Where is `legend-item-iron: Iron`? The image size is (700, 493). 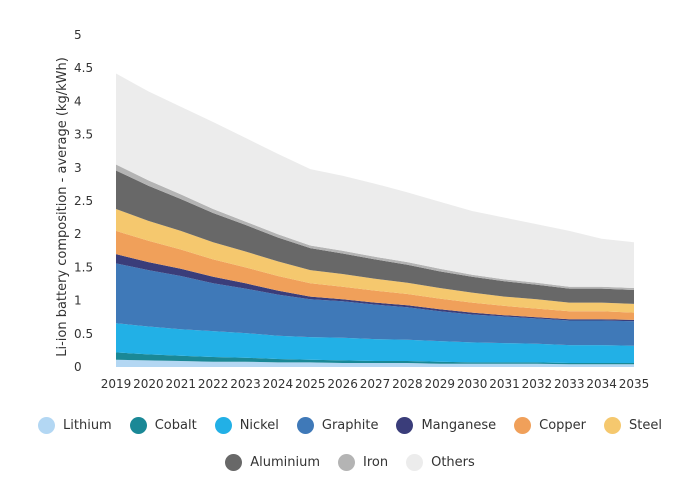 legend-item-iron: Iron is located at coordinates (363, 462).